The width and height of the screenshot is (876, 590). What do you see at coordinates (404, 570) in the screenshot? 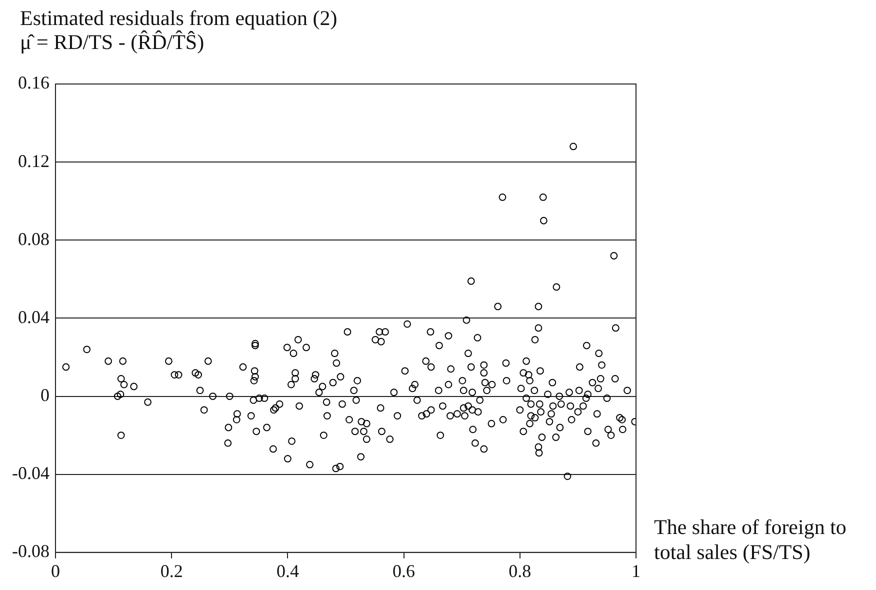
I see `x-tick-label: 0.6` at bounding box center [404, 570].